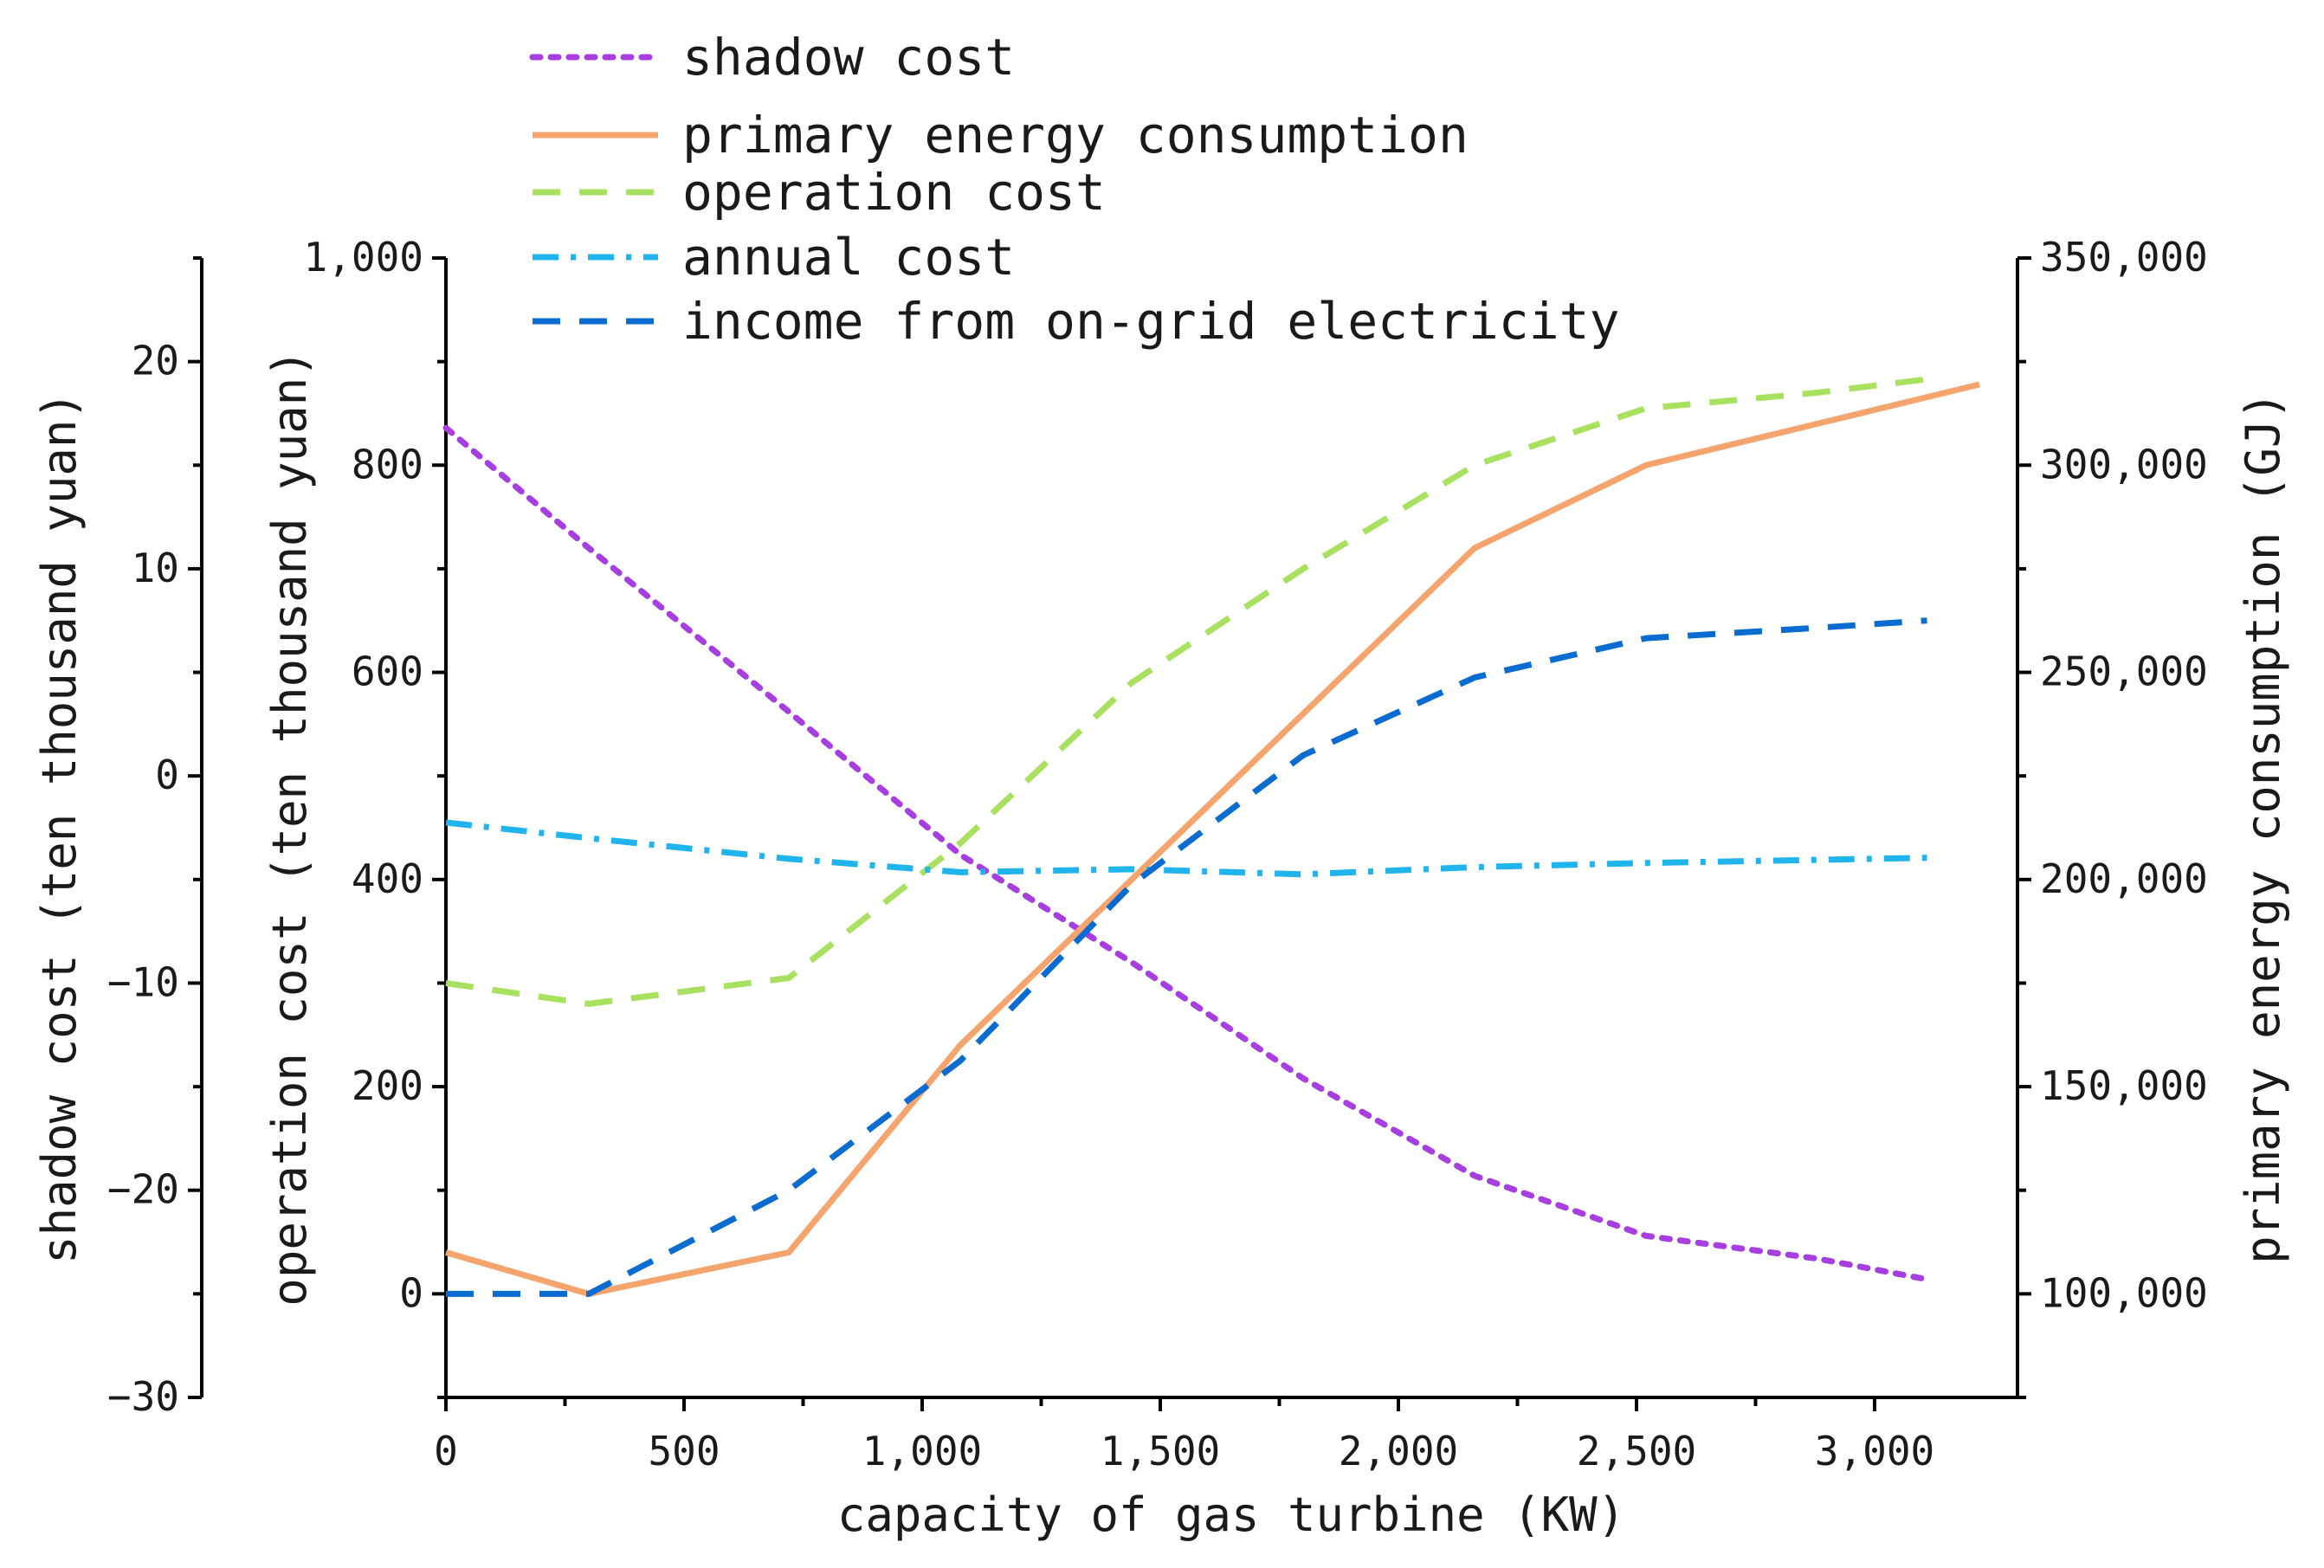 The image size is (2324, 1568). I want to click on series-annual-cost, so click(1186, 848).